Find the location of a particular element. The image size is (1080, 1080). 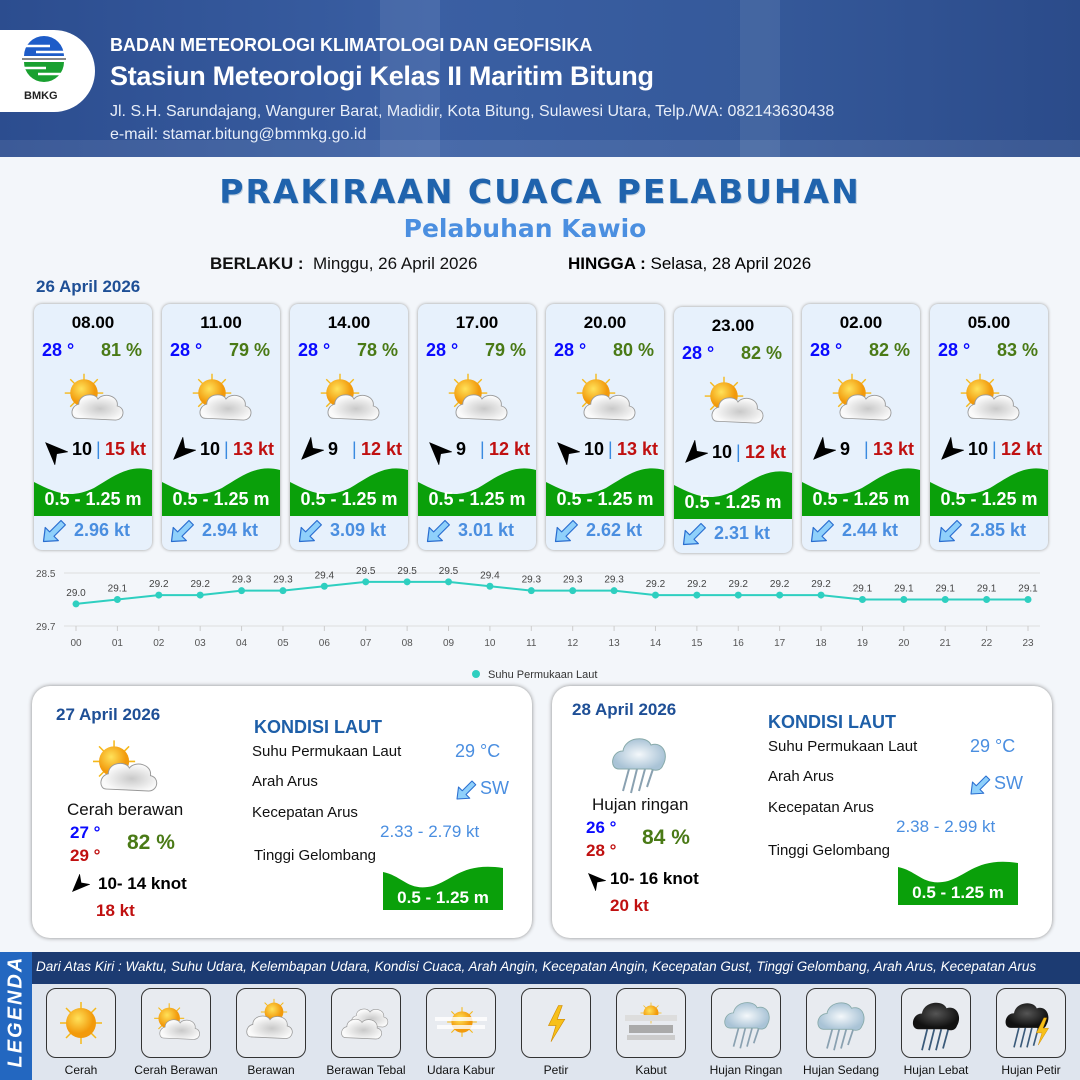

current-speed: 2.44 kt is located at coordinates (870, 530).